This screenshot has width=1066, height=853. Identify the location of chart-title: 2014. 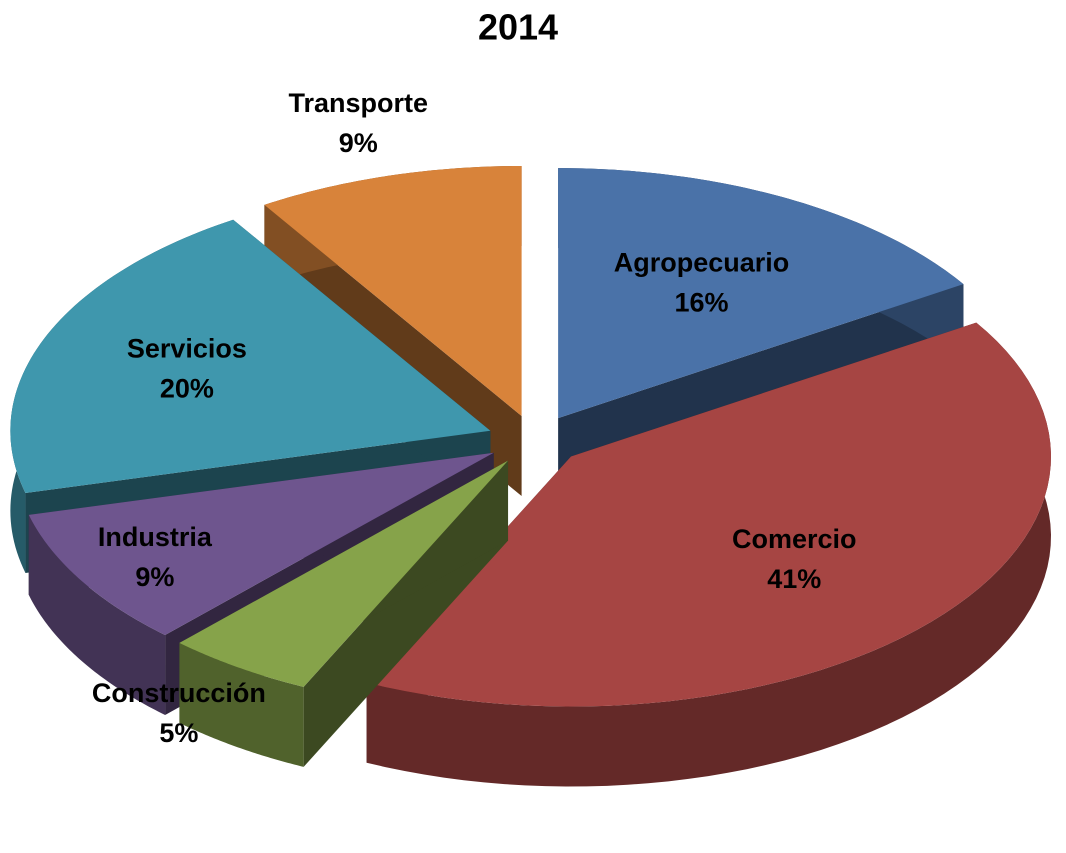
(518, 27).